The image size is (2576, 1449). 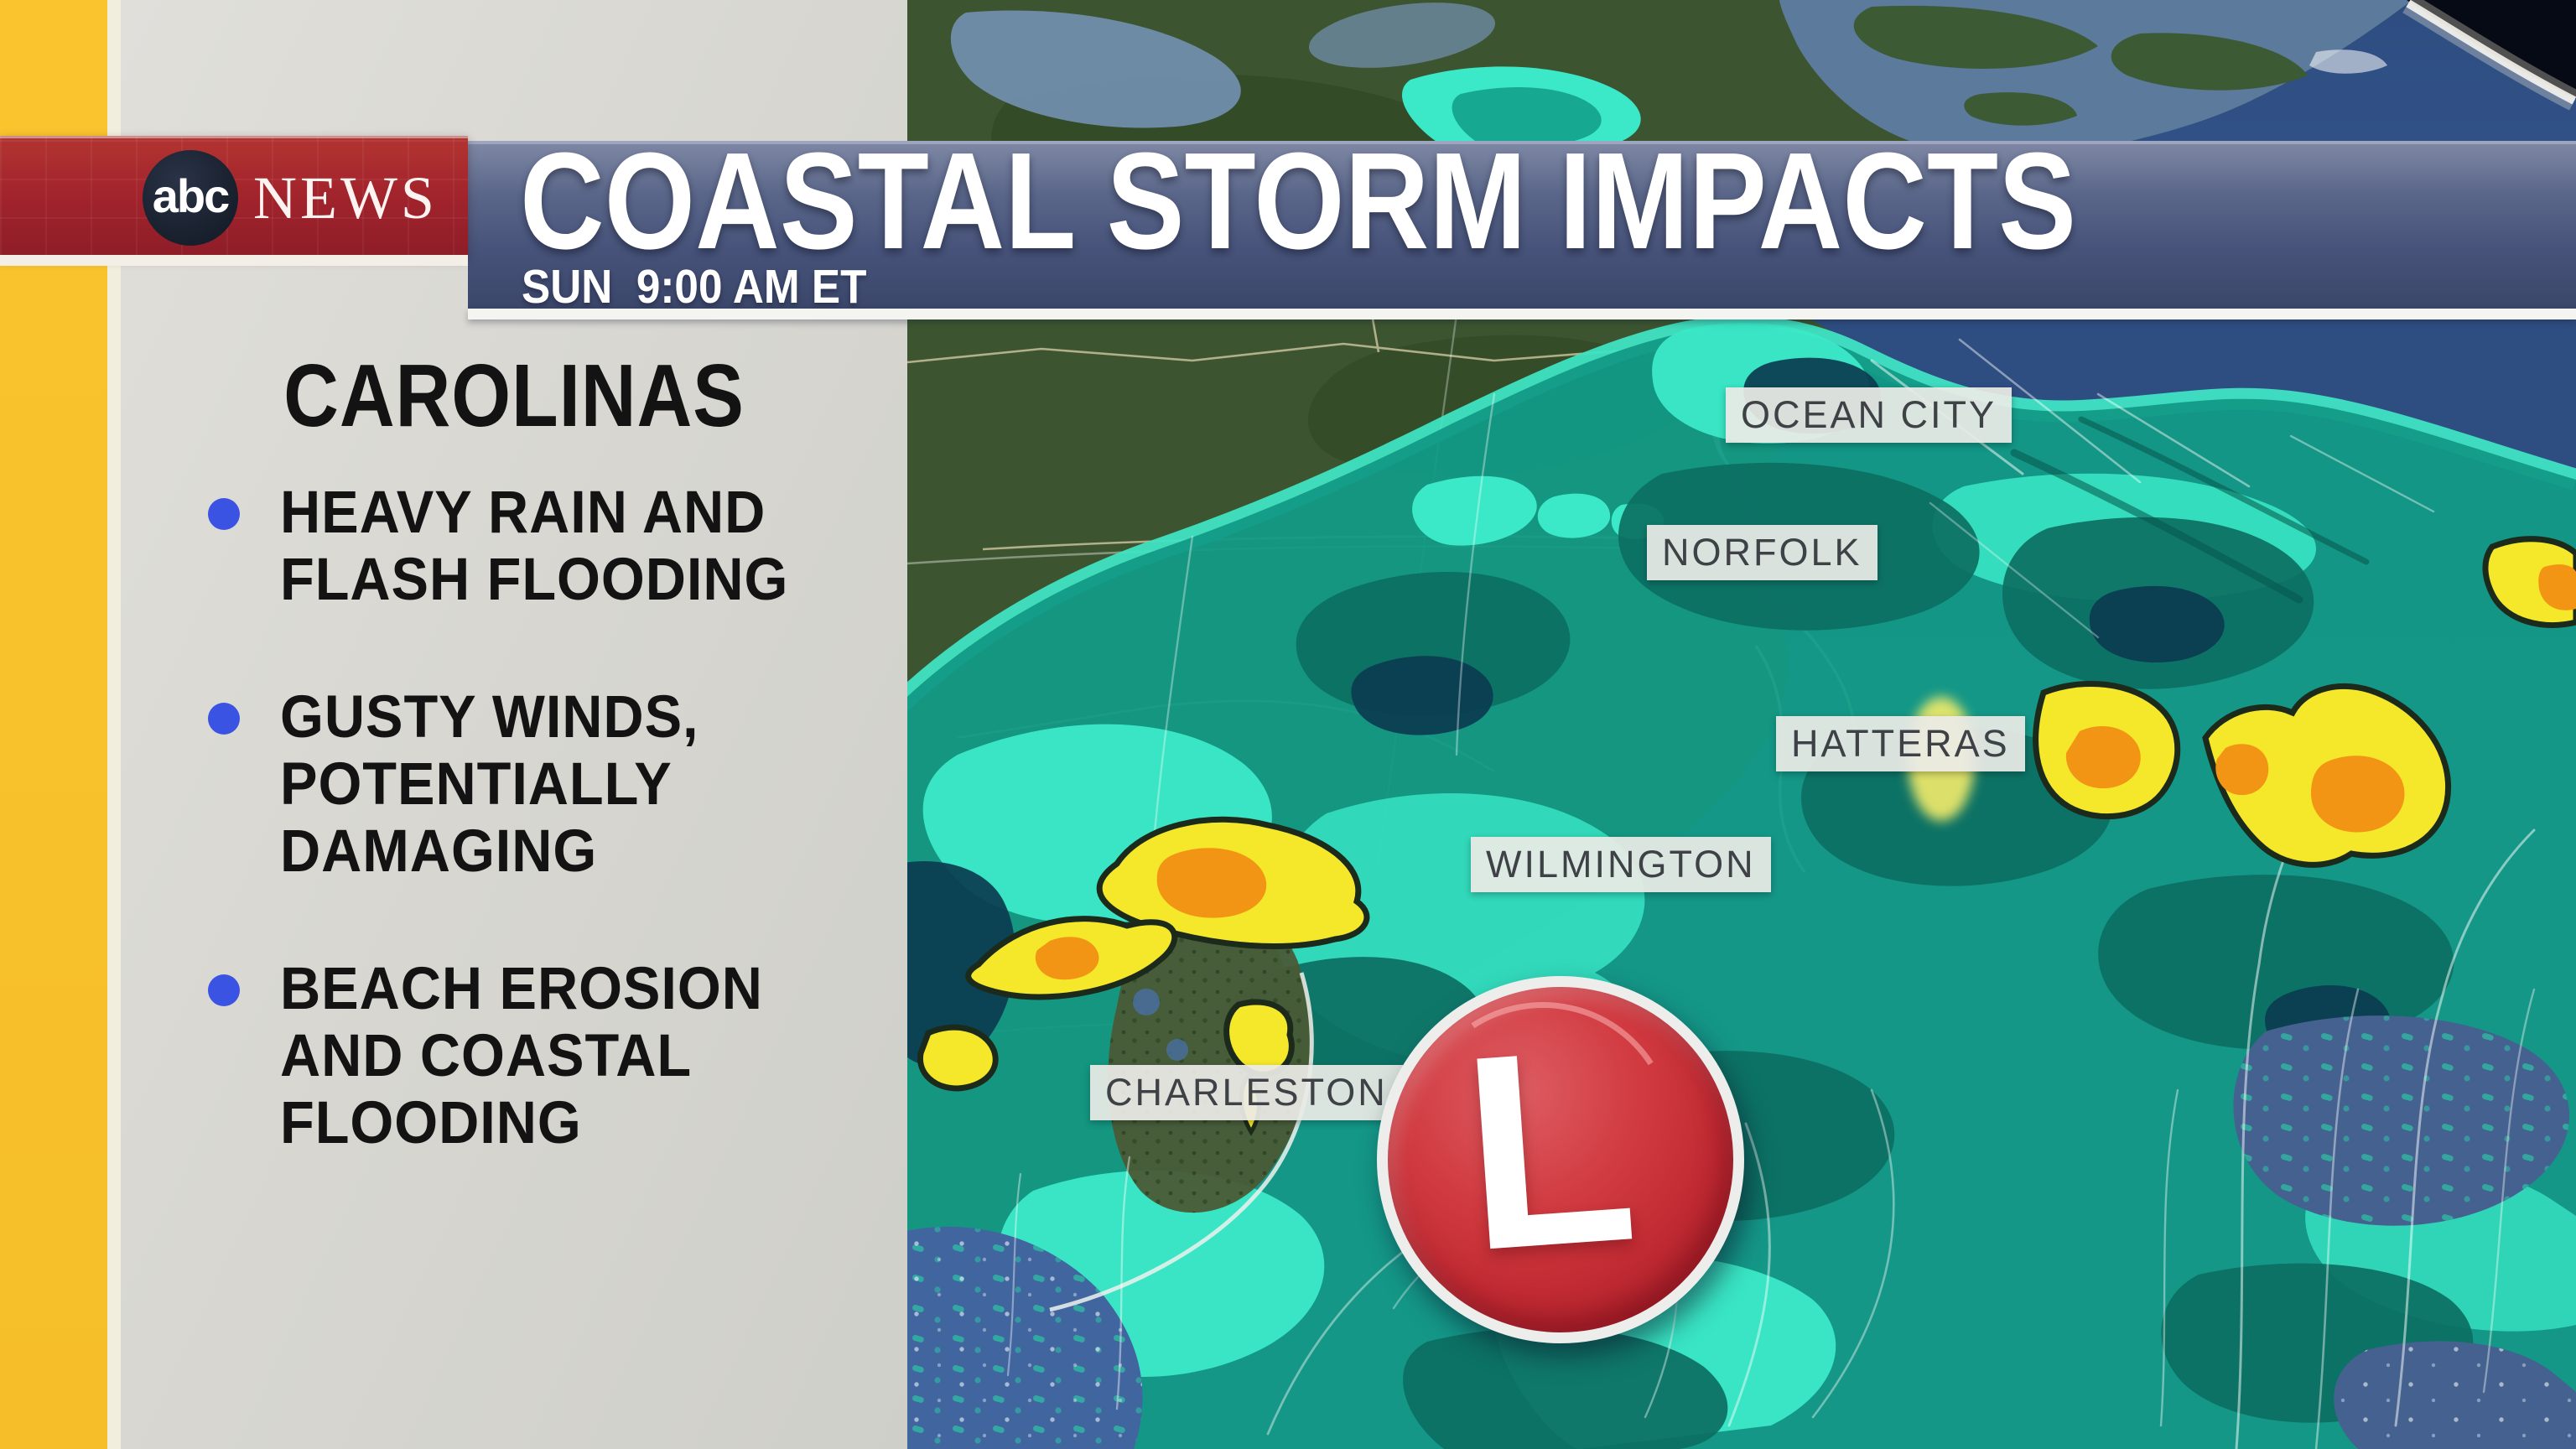 What do you see at coordinates (489, 784) in the screenshot?
I see `bullet-text: GUSTY WINDS, POTENTIALLY DAMAGING` at bounding box center [489, 784].